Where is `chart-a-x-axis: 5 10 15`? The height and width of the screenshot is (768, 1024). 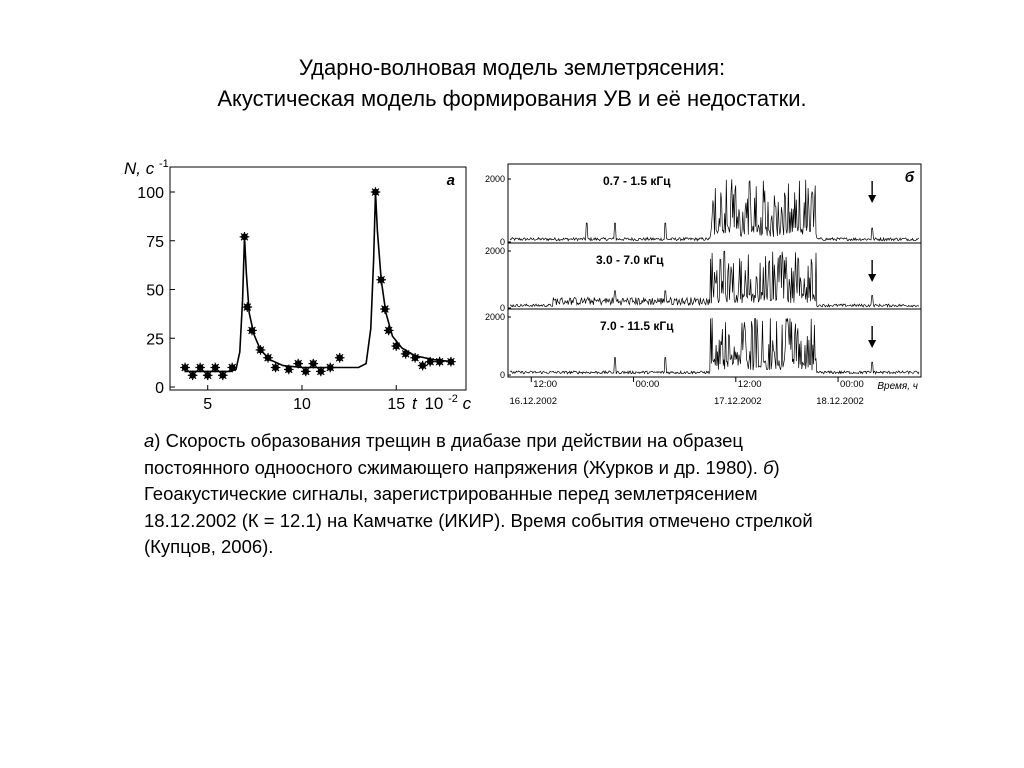
chart-a-x-axis: 5 10 15 is located at coordinates (304, 399).